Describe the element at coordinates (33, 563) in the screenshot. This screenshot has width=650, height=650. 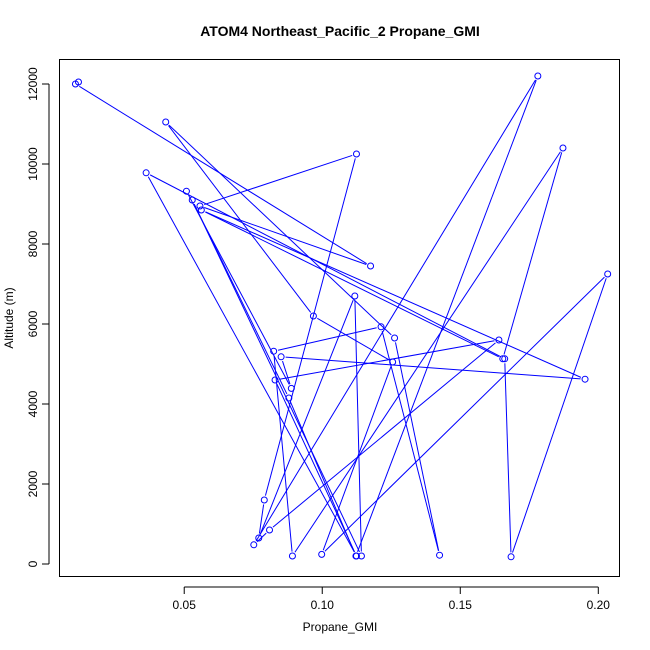
I see `y-tick-label: 0` at that location.